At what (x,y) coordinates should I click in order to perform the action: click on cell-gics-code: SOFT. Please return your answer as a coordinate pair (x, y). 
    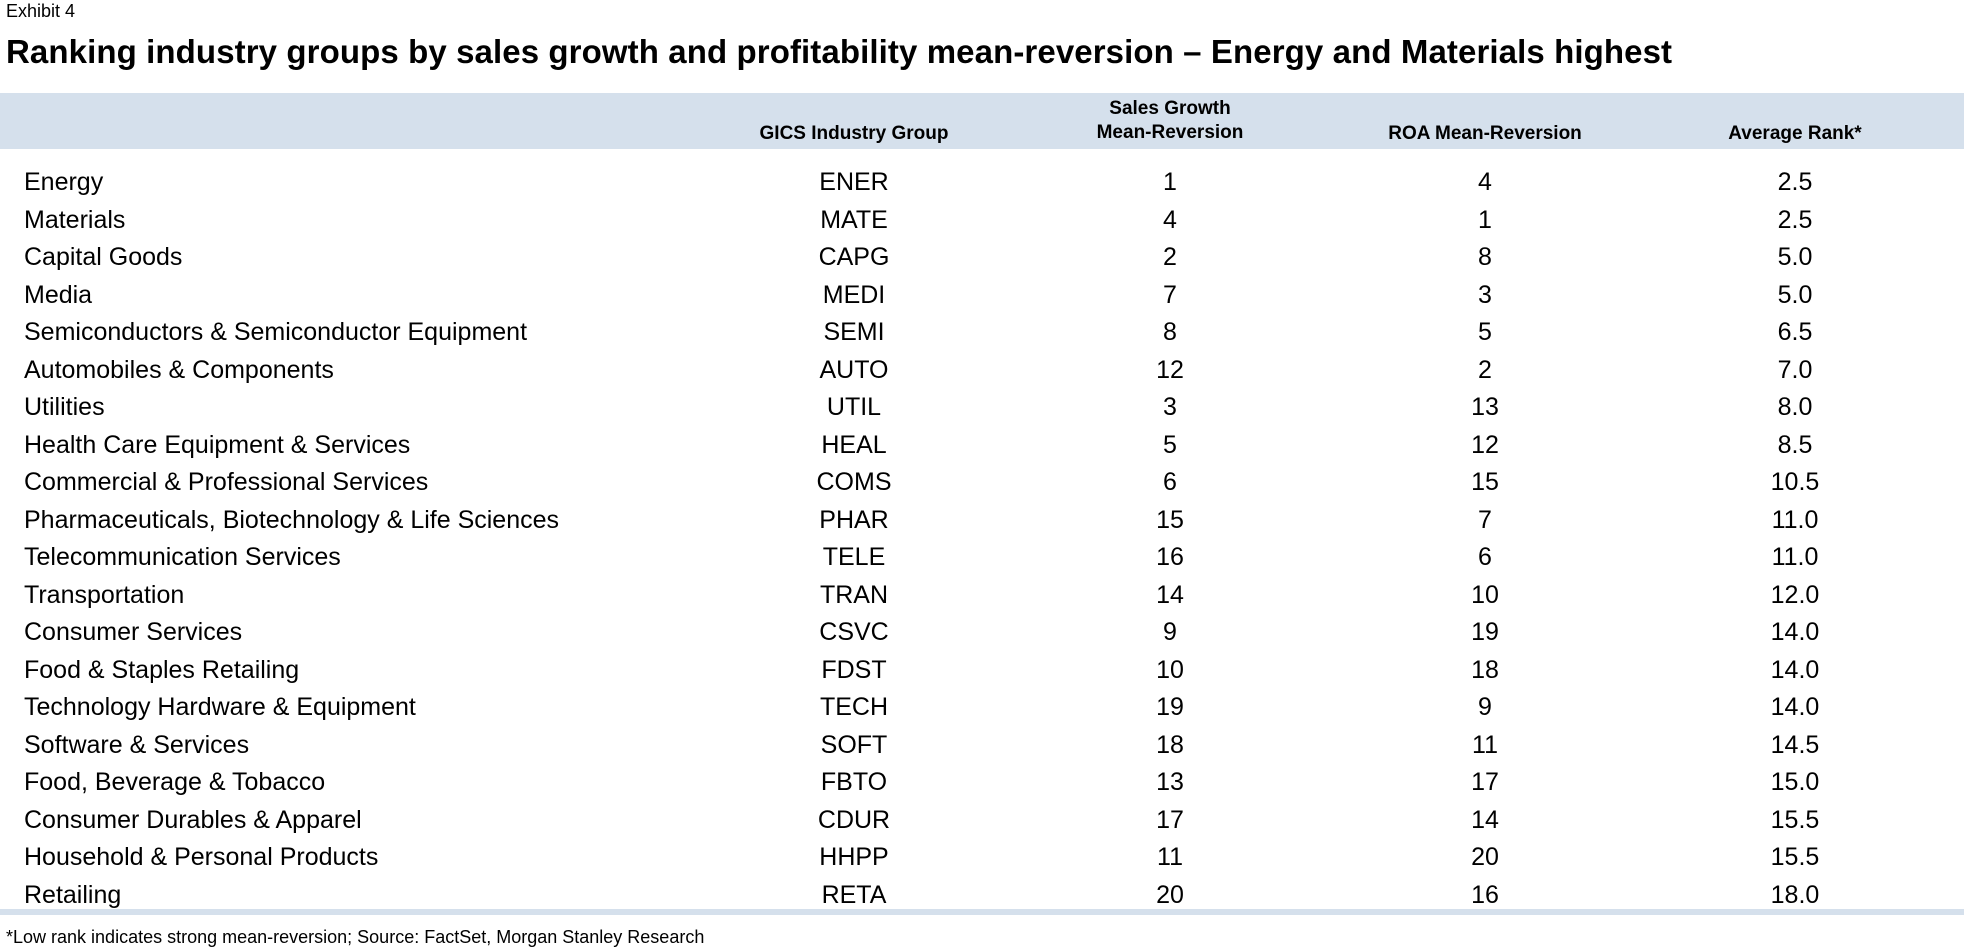
    Looking at the image, I should click on (854, 744).